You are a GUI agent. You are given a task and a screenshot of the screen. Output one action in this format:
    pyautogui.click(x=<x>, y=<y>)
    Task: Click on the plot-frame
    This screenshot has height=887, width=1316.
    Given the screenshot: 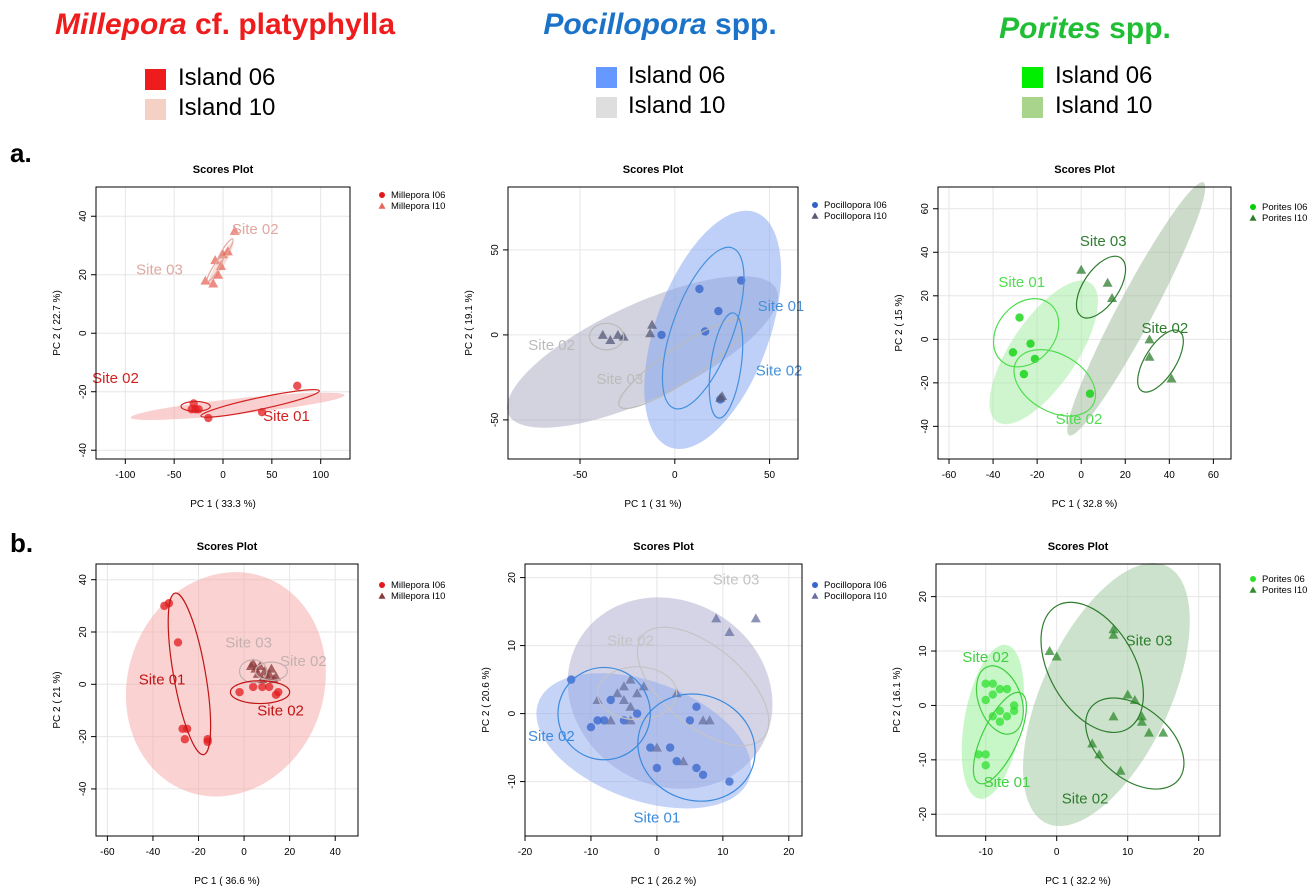 What is the action you would take?
    pyautogui.click(x=1084, y=323)
    